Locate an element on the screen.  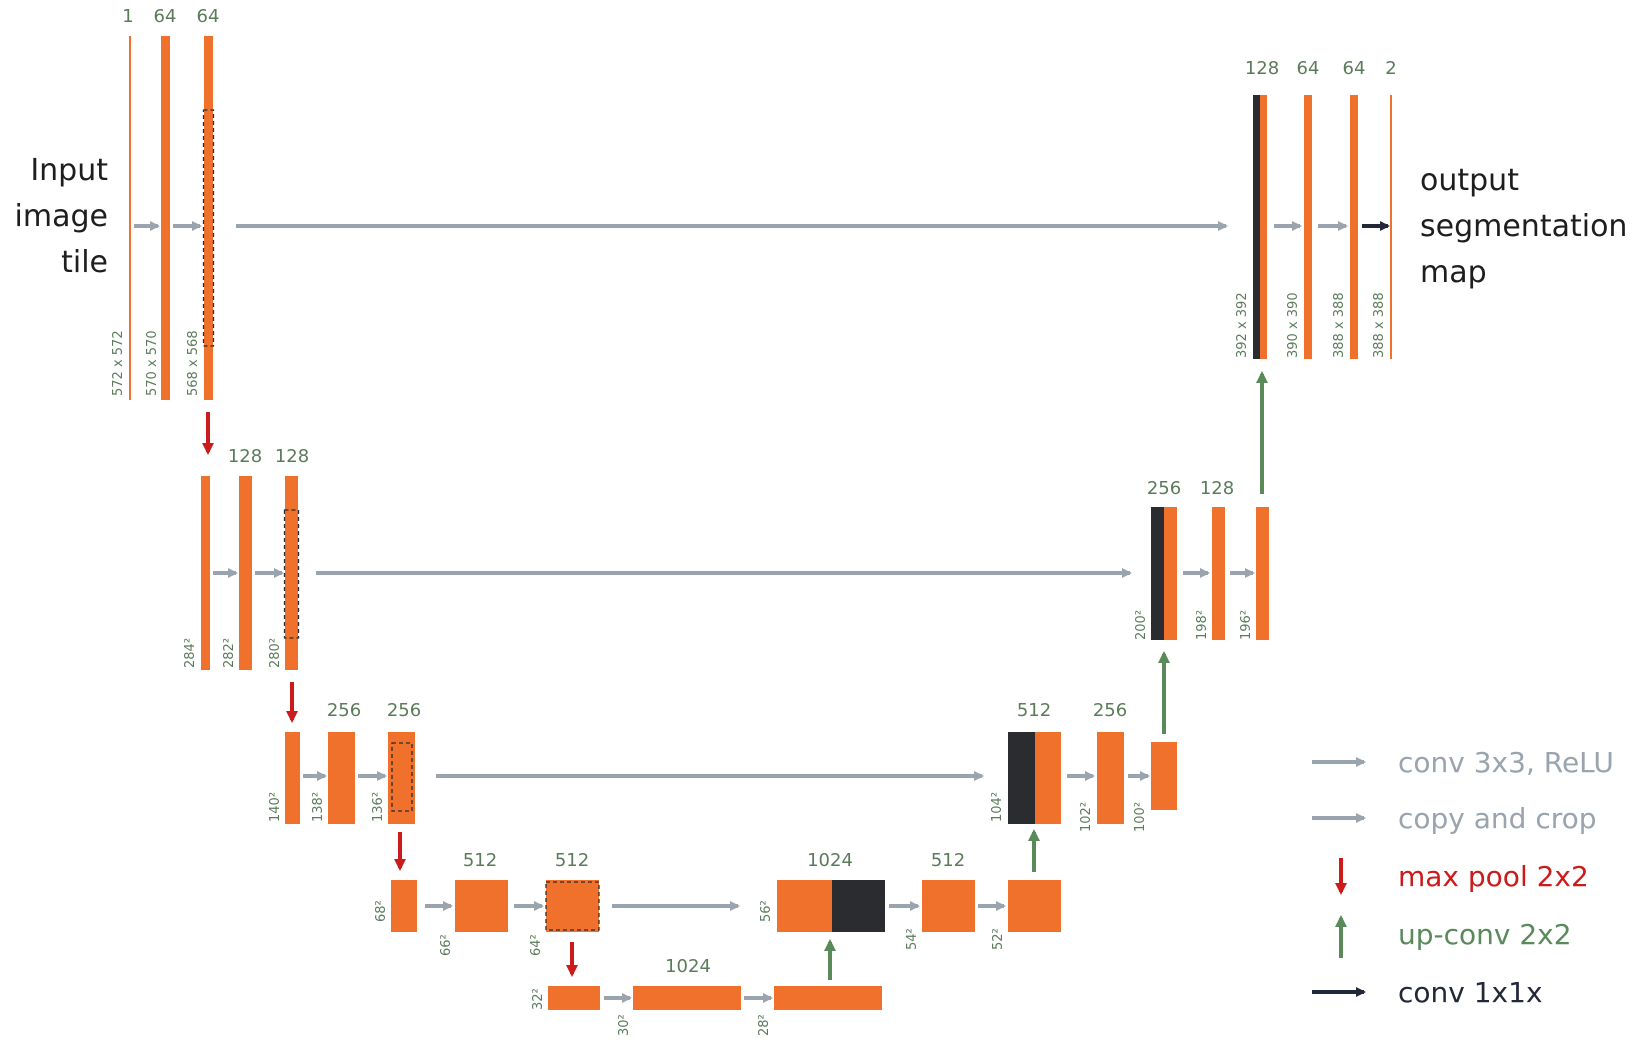
feature-map-dec4-a is located at coordinates (948, 906).